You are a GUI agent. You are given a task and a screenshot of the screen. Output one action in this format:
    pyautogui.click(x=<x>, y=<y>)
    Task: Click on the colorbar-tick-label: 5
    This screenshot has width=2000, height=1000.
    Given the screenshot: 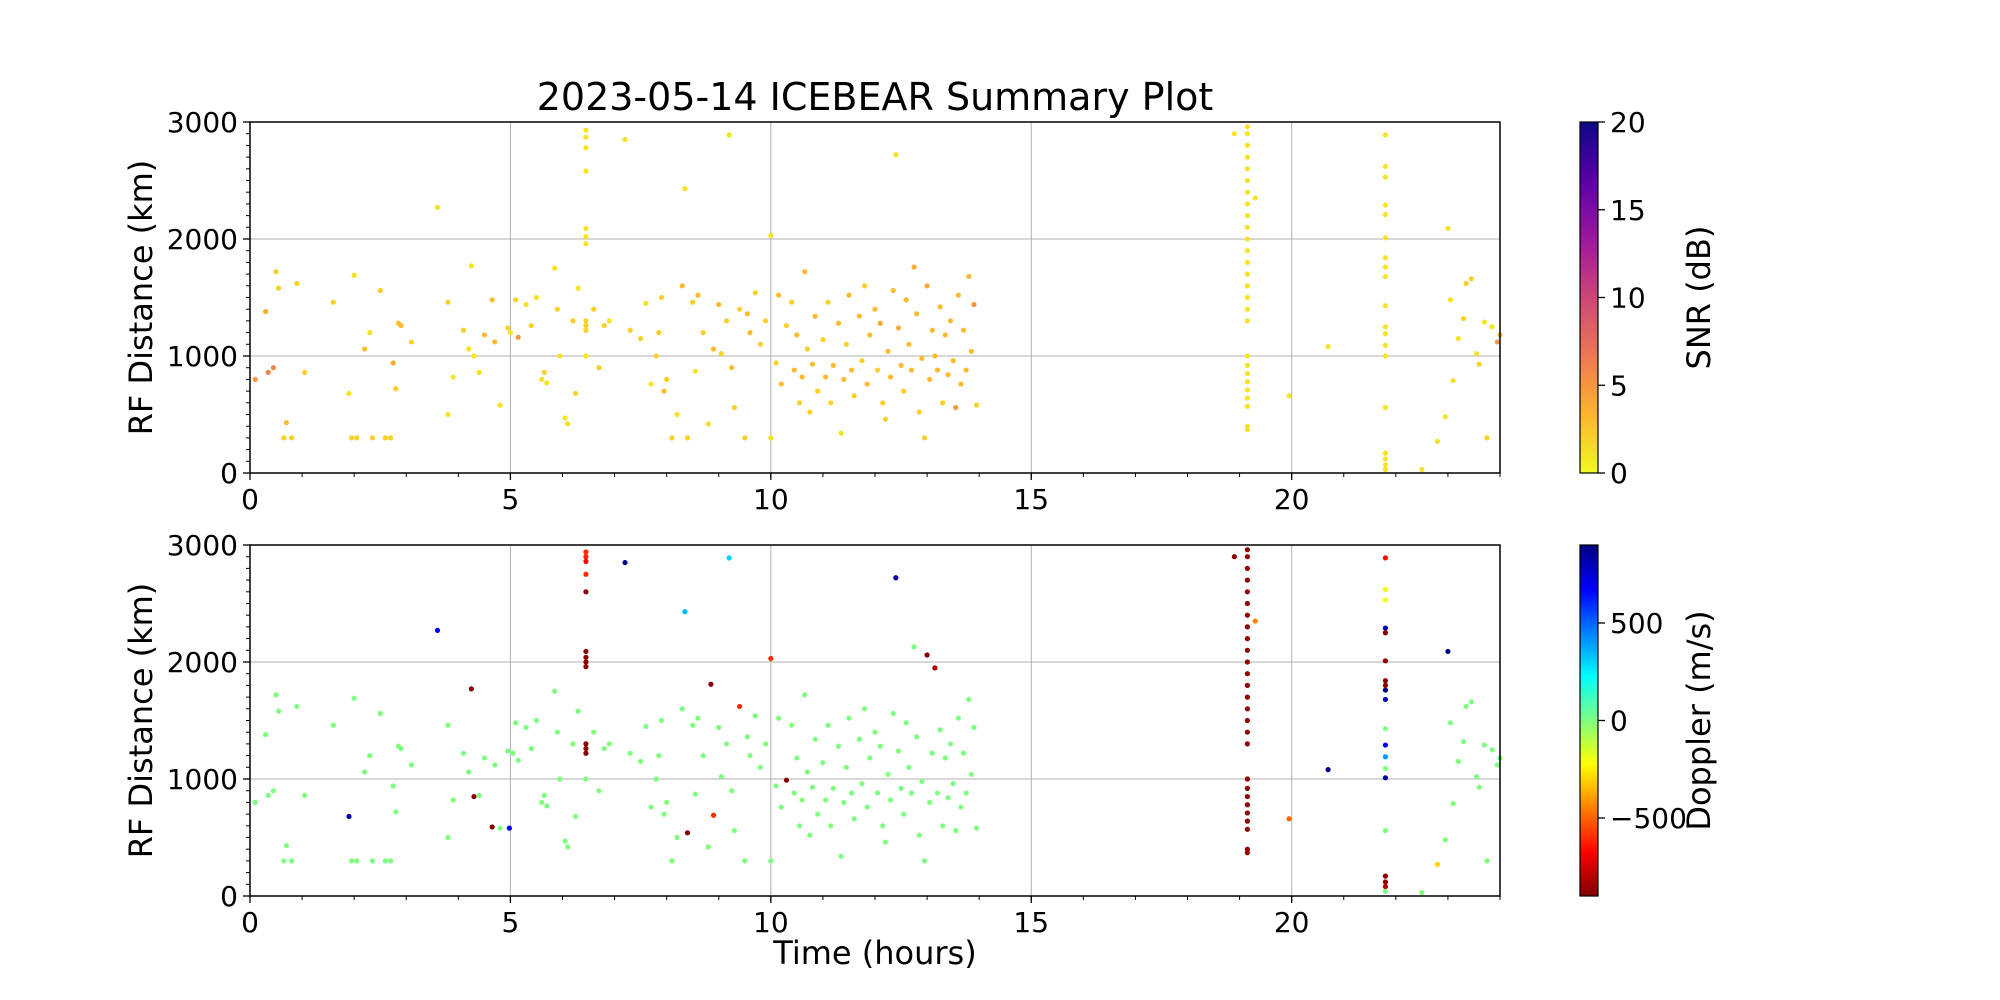 What is the action you would take?
    pyautogui.click(x=1619, y=385)
    